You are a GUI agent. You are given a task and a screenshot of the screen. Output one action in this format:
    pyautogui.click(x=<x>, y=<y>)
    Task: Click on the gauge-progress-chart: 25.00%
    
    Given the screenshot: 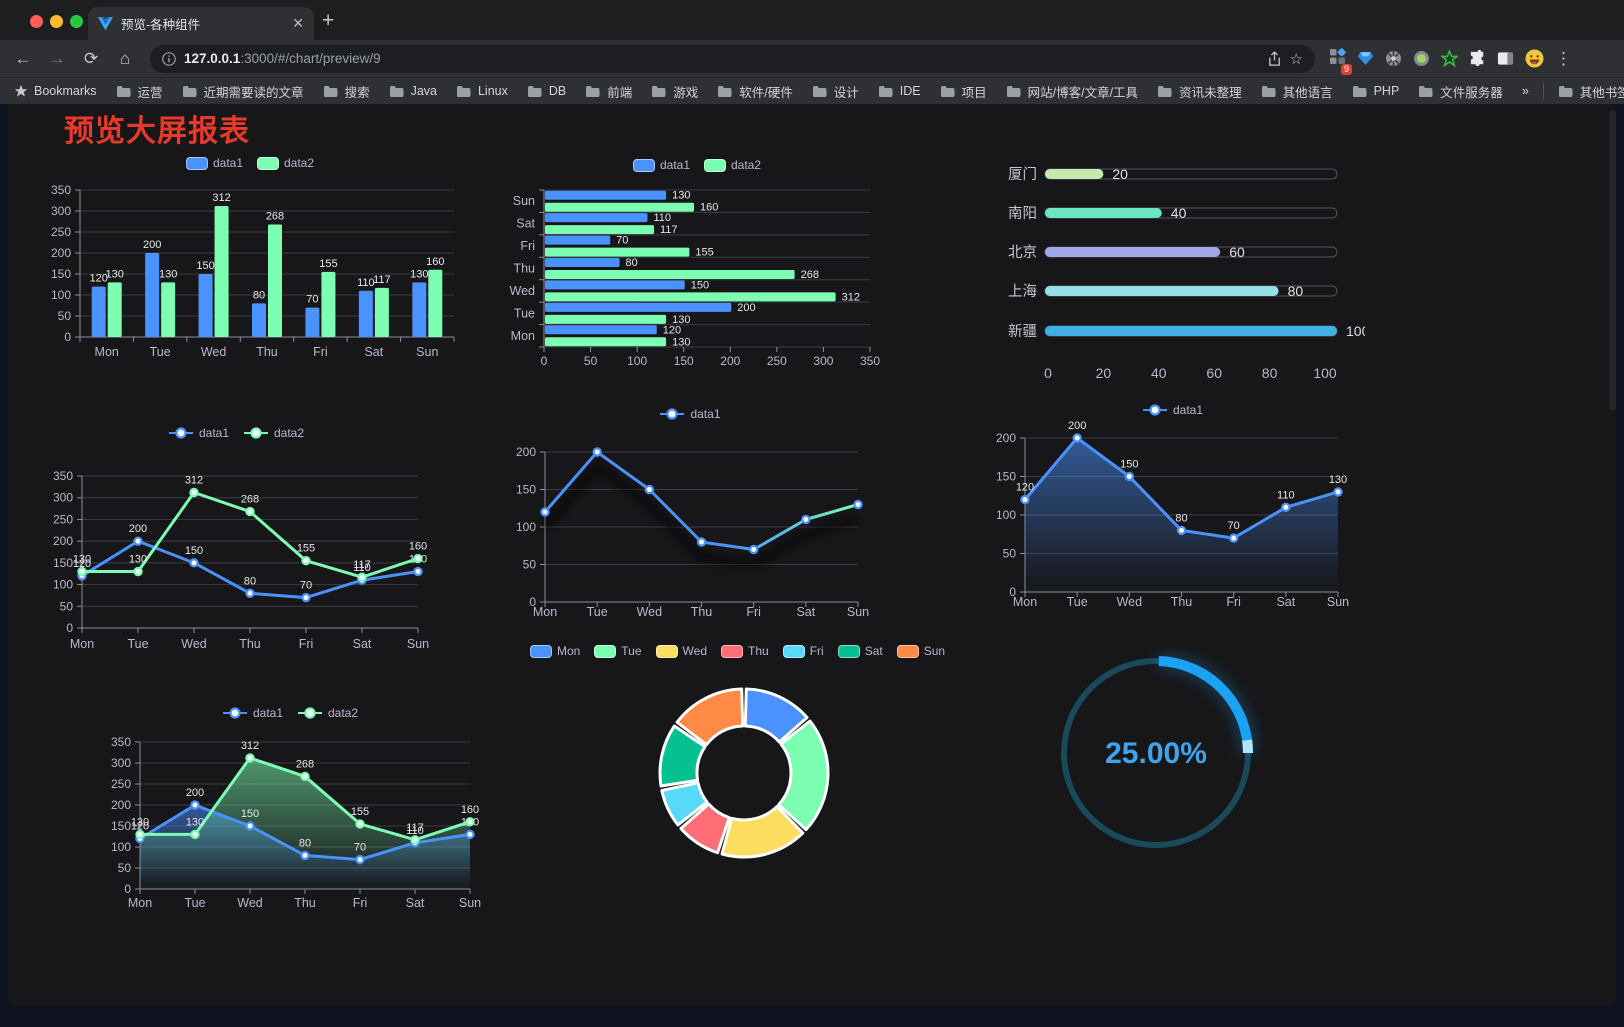 What is the action you would take?
    pyautogui.click(x=1156, y=756)
    